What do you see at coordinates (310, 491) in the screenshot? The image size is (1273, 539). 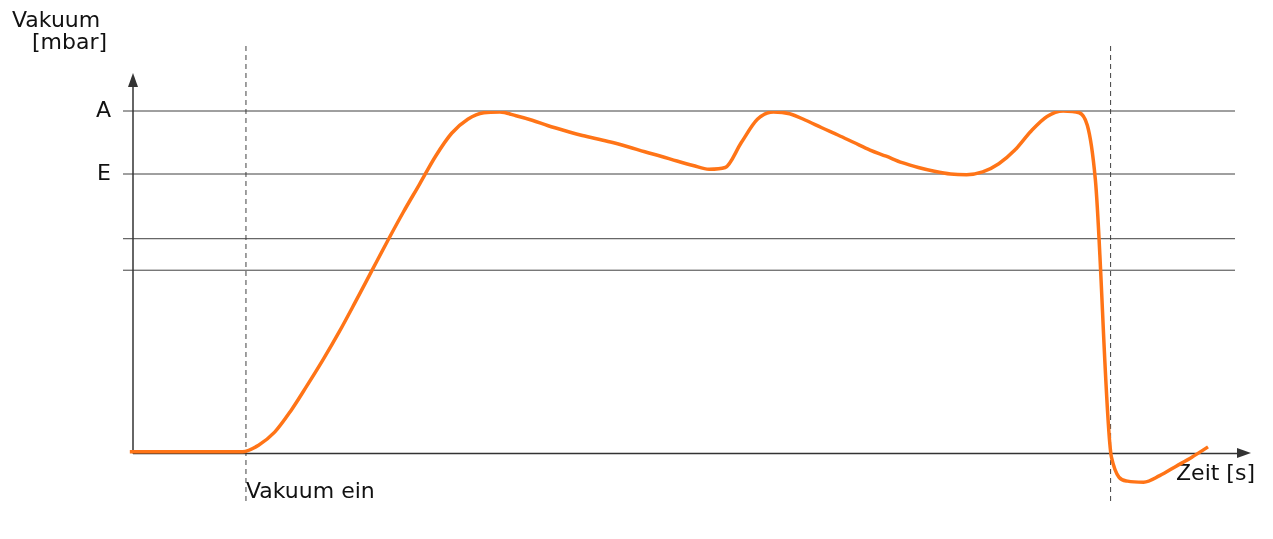 I see `annotation: Vakuum ein` at bounding box center [310, 491].